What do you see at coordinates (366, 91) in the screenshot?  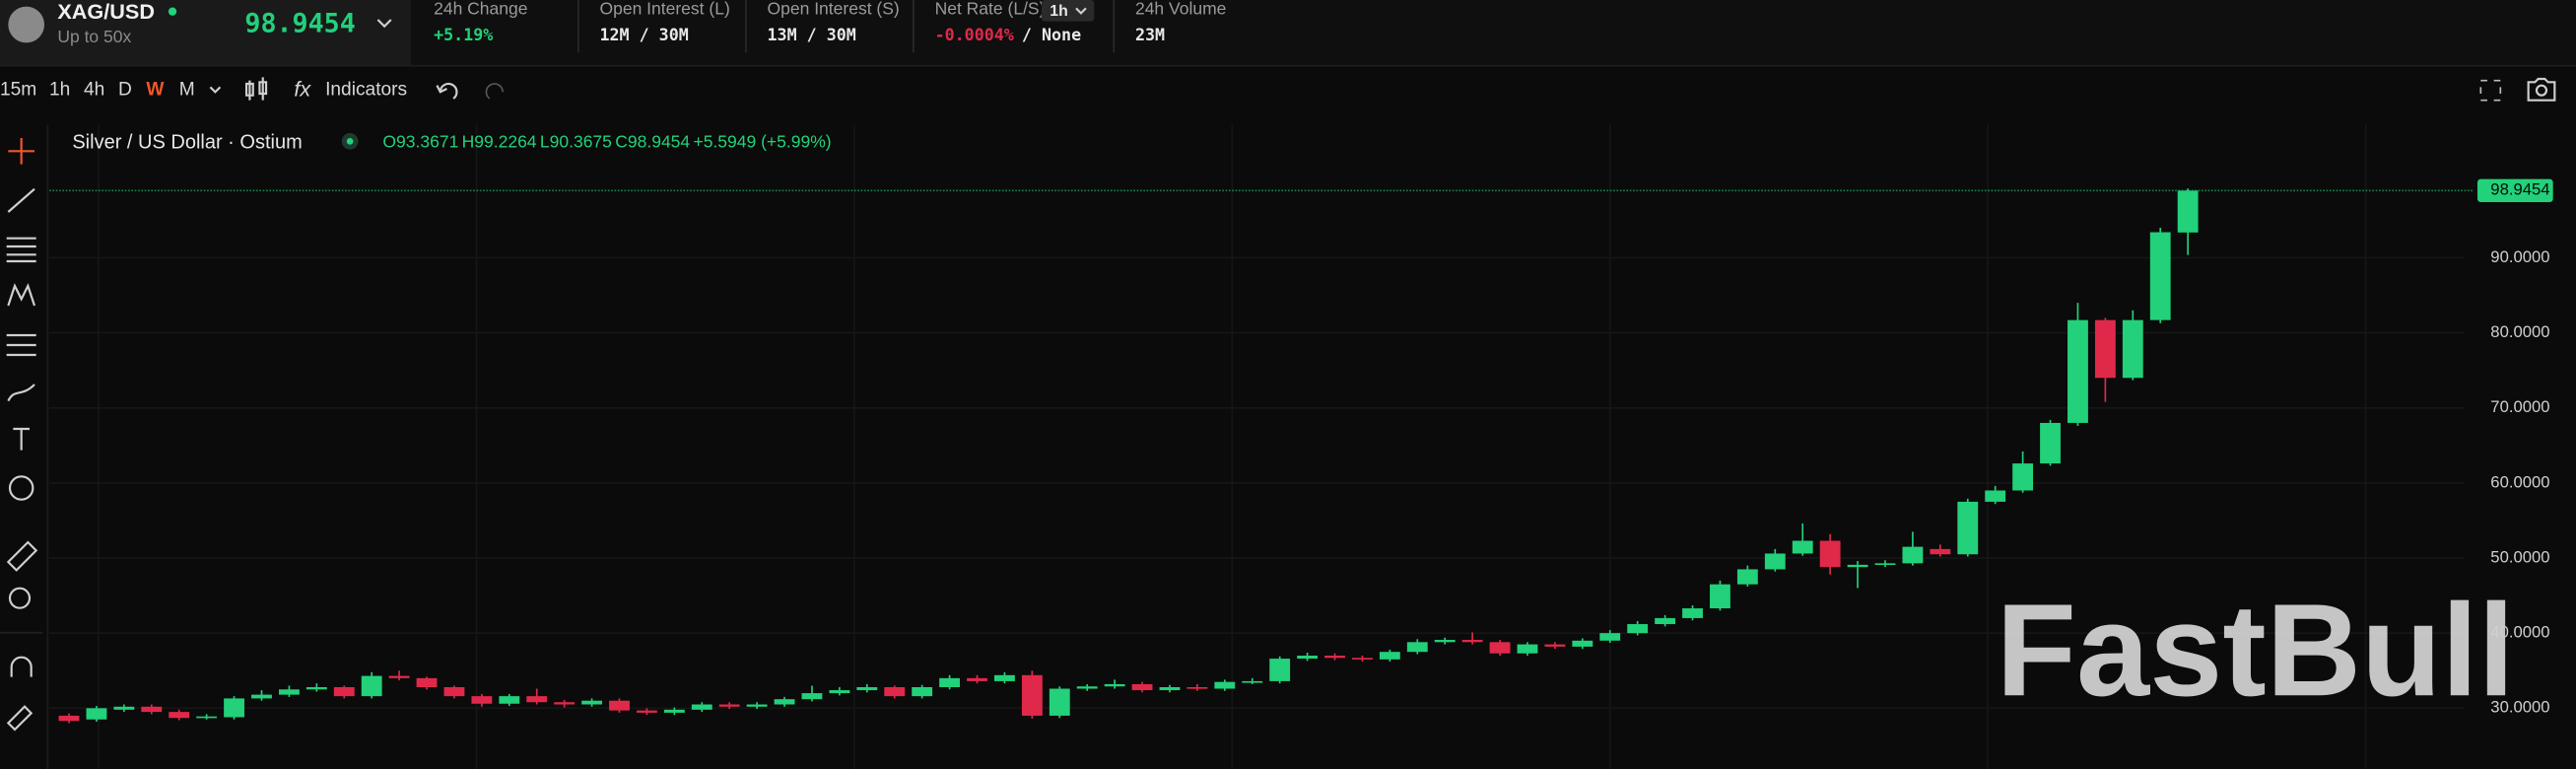 I see `indicators-button: Indicators` at bounding box center [366, 91].